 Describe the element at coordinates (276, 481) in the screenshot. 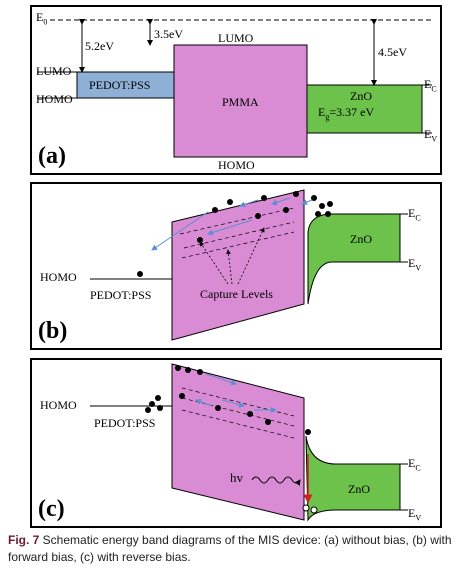

I see `photon-wave` at that location.